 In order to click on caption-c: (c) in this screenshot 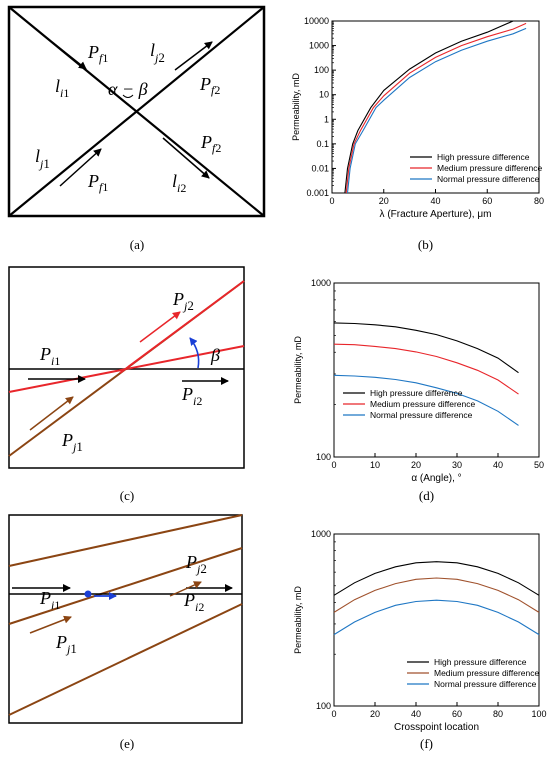, I will do `click(127, 495)`.